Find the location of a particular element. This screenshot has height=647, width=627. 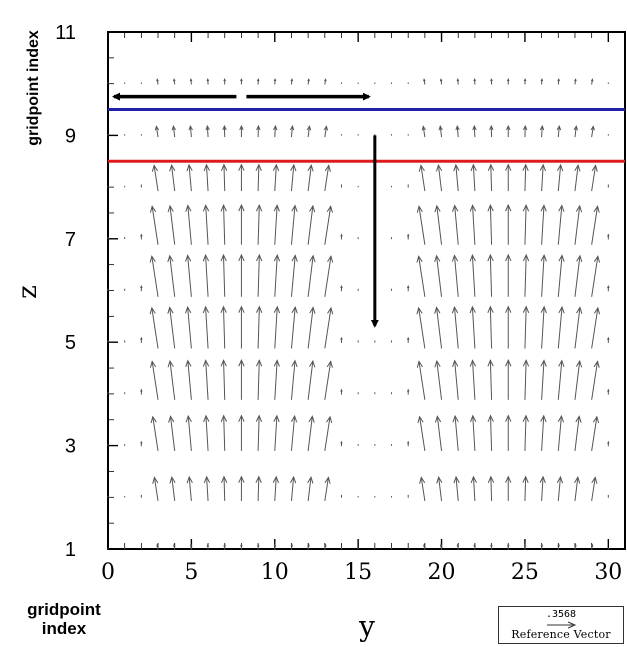

x-axis-gridpoint-label-line1: gridpoint is located at coordinates (64, 609).